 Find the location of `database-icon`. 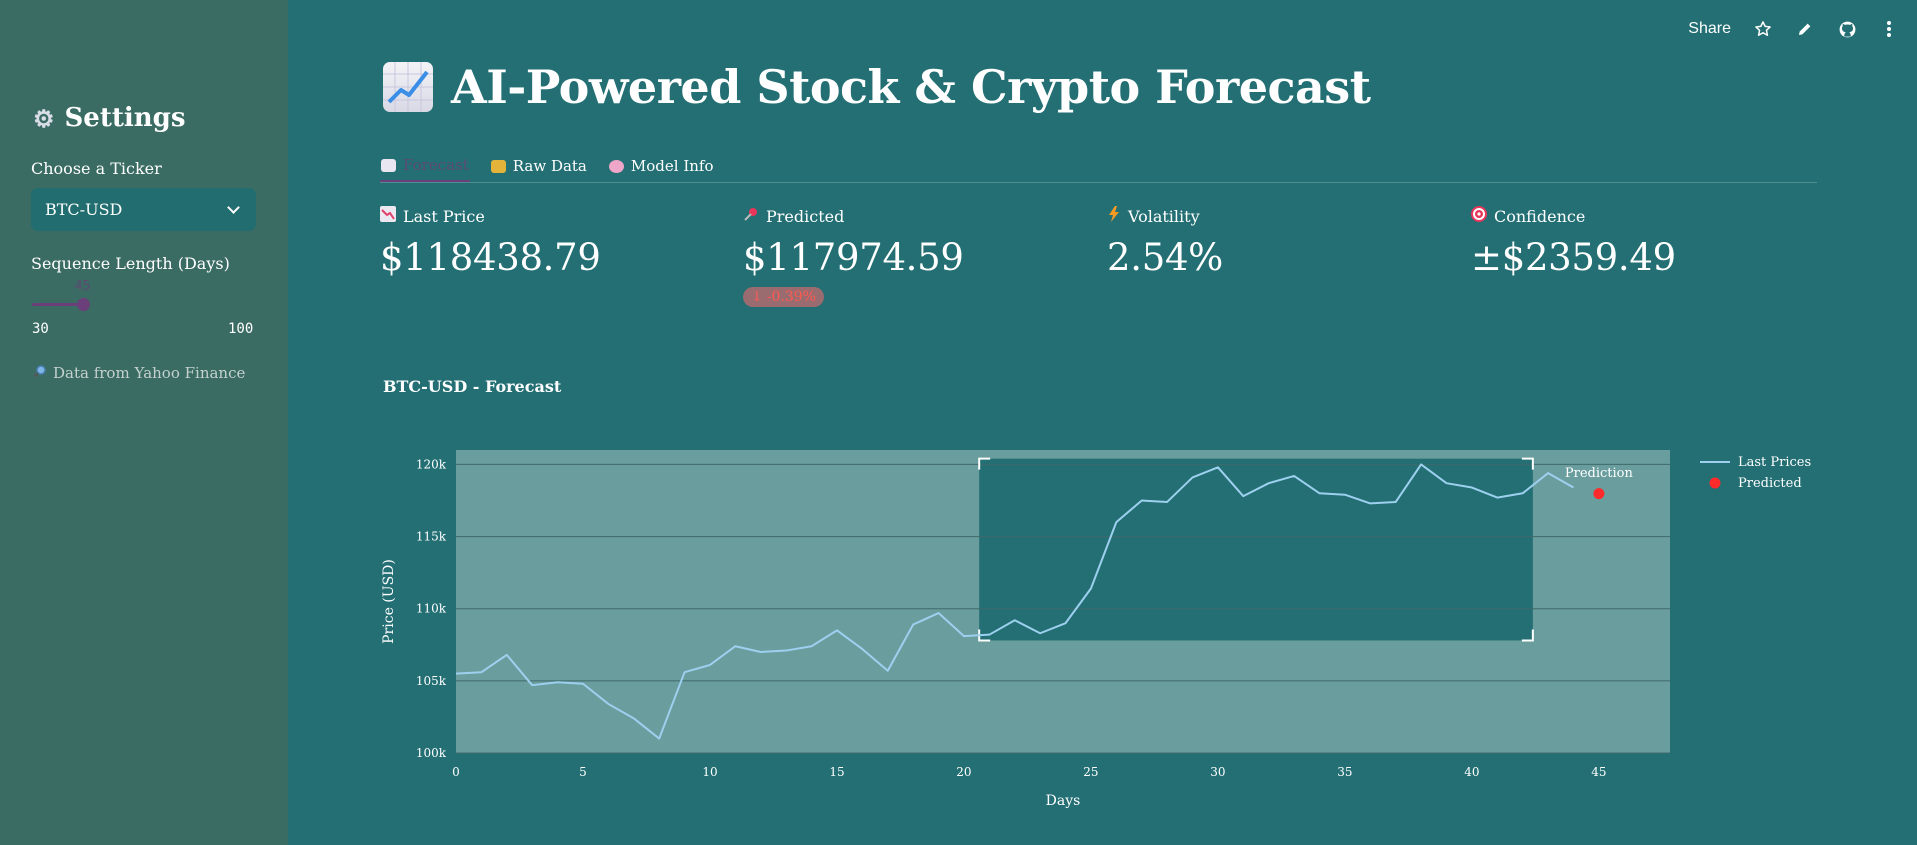

database-icon is located at coordinates (498, 166).